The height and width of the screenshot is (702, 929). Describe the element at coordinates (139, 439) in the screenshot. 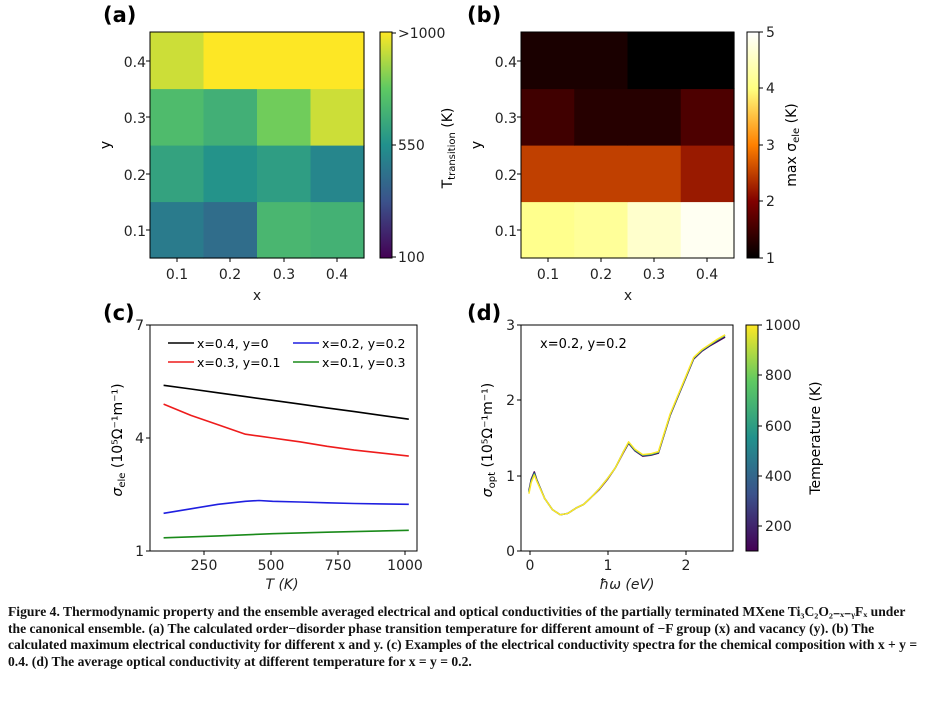

I see `c-ytick: 4` at that location.